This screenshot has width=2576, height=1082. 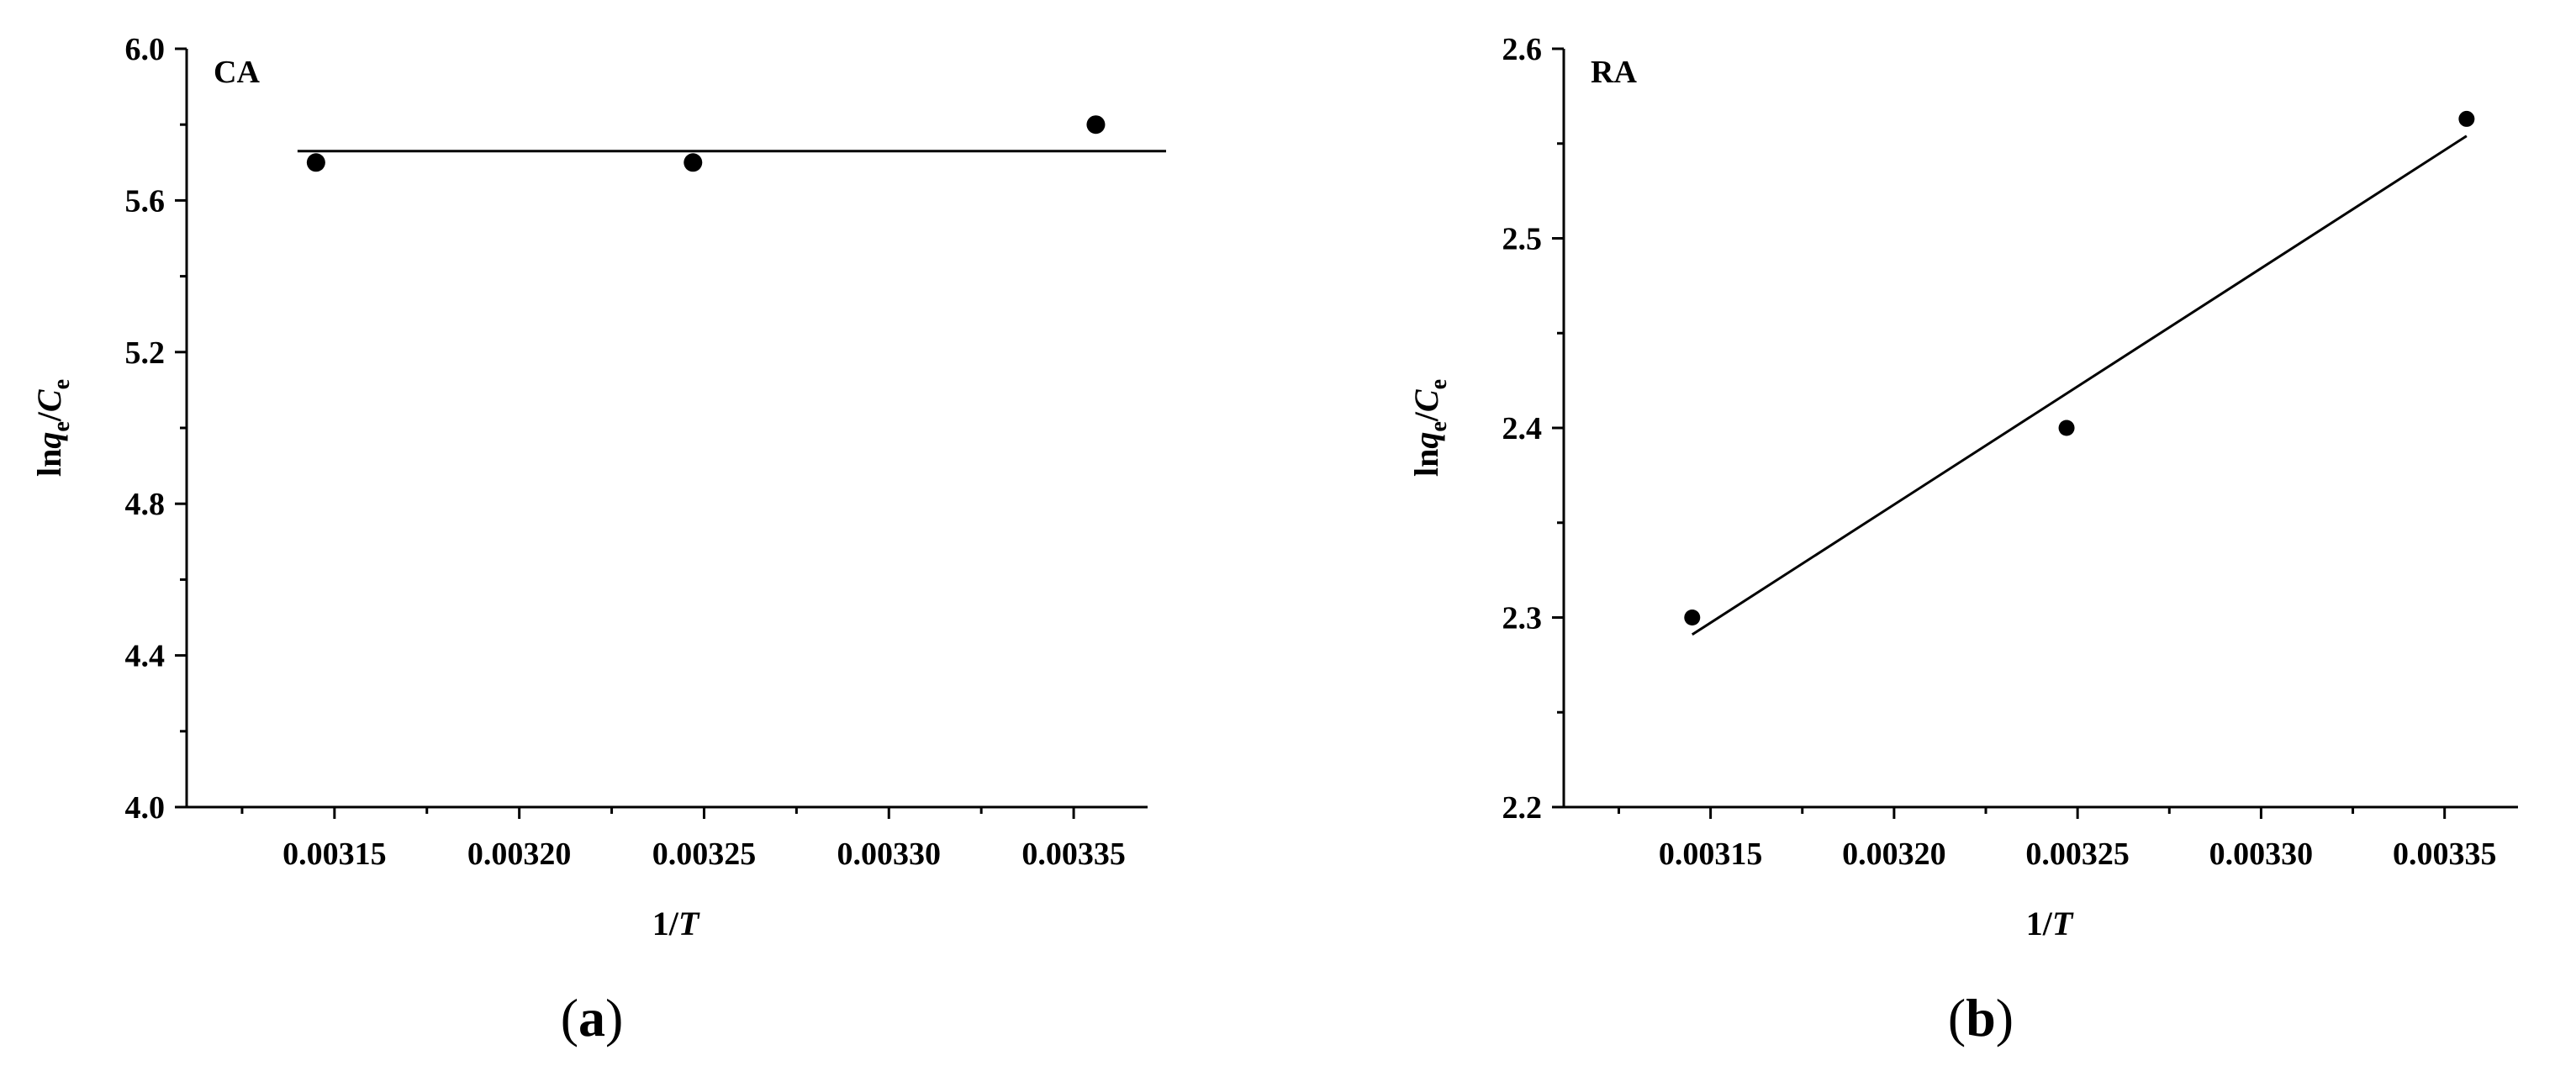 What do you see at coordinates (145, 49) in the screenshot?
I see `y-tick-label: 6.0` at bounding box center [145, 49].